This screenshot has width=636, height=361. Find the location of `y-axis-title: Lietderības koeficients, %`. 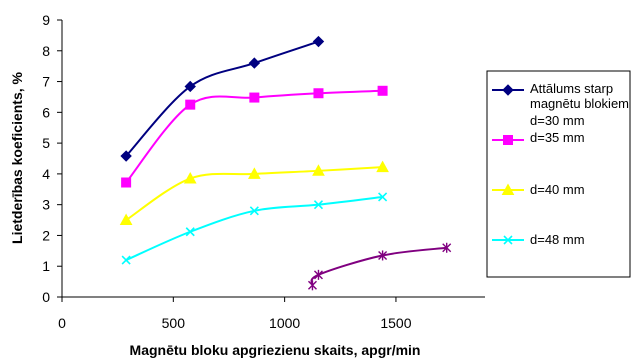

y-axis-title: Lietderības koeficients, % is located at coordinates (17, 157).